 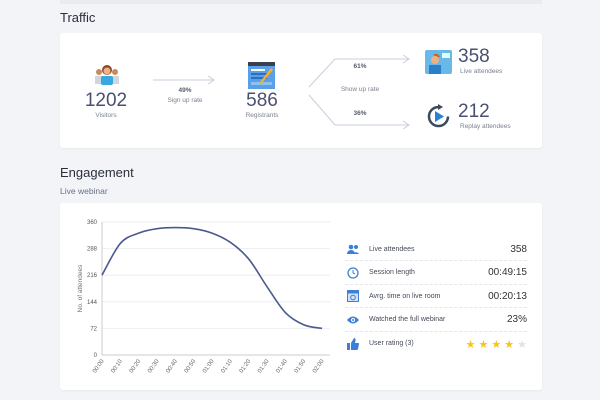 What do you see at coordinates (407, 319) in the screenshot?
I see `stat-label: Watched the full webinar` at bounding box center [407, 319].